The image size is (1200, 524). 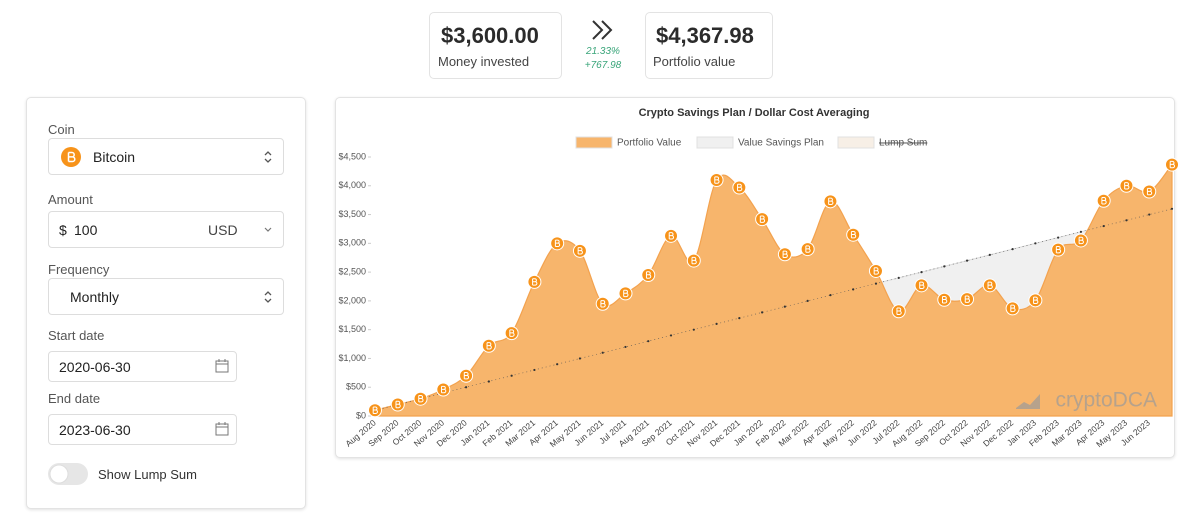 I want to click on coin-select: Bitcoin, so click(x=166, y=156).